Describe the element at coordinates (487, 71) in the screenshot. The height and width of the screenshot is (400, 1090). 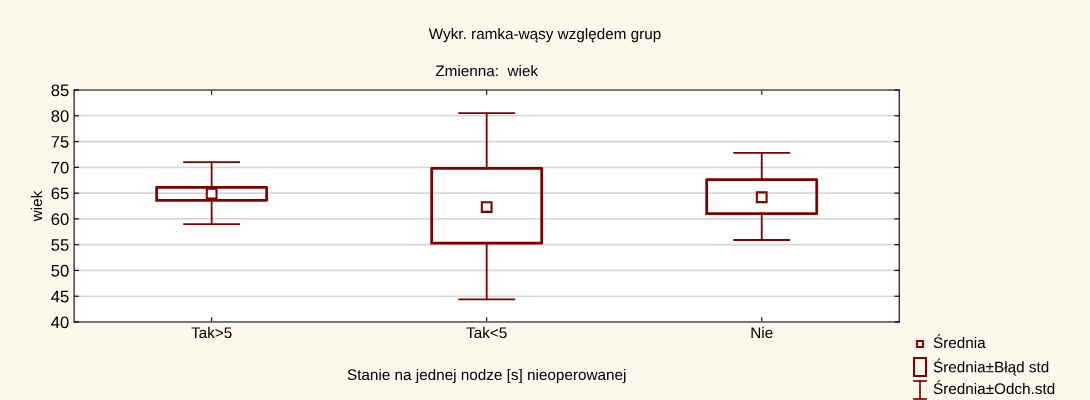
I see `chart-subtitle: Zmienna: wiek` at that location.